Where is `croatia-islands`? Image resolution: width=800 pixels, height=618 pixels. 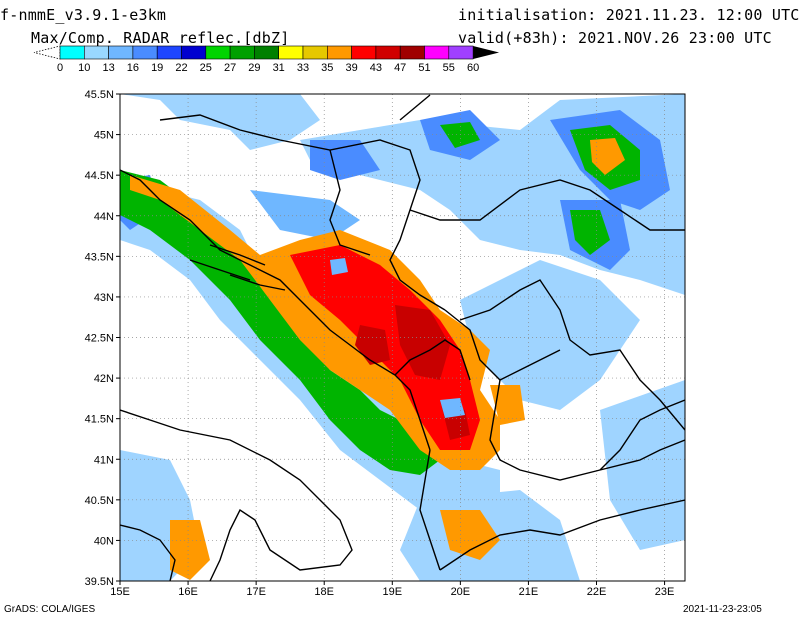
croatia-islands is located at coordinates (237, 267).